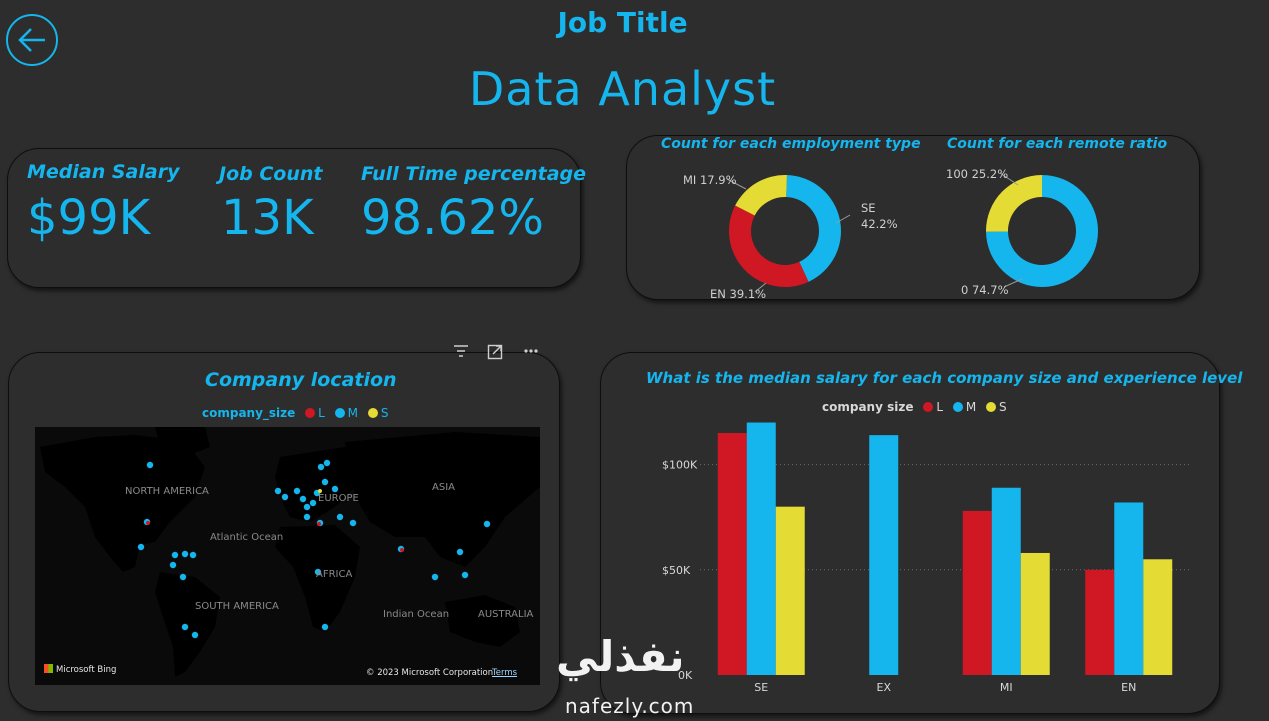  I want to click on more-options-icon, so click(531, 353).